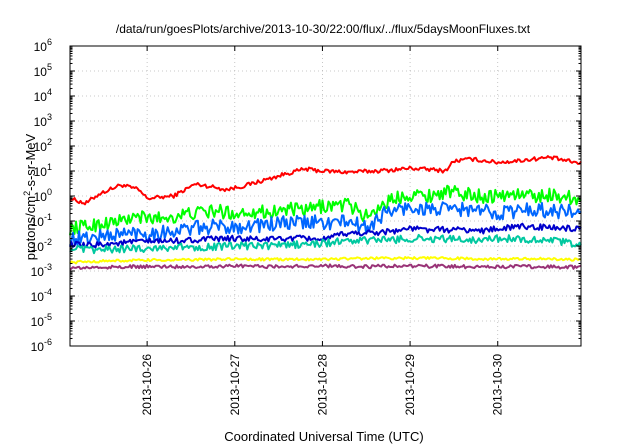 This screenshot has height=448, width=640. I want to click on y-tick-label: 10⁰, so click(43, 195).